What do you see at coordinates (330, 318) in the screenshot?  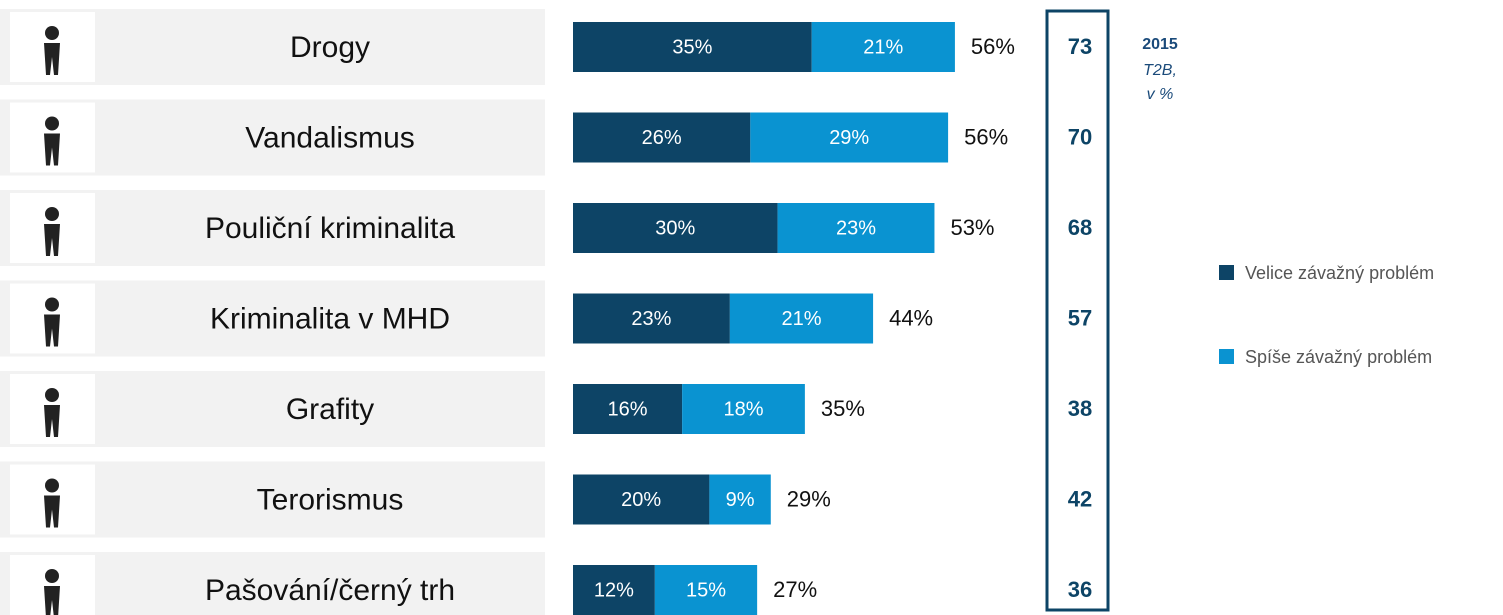 I see `category-label: Kriminalita v MHD` at bounding box center [330, 318].